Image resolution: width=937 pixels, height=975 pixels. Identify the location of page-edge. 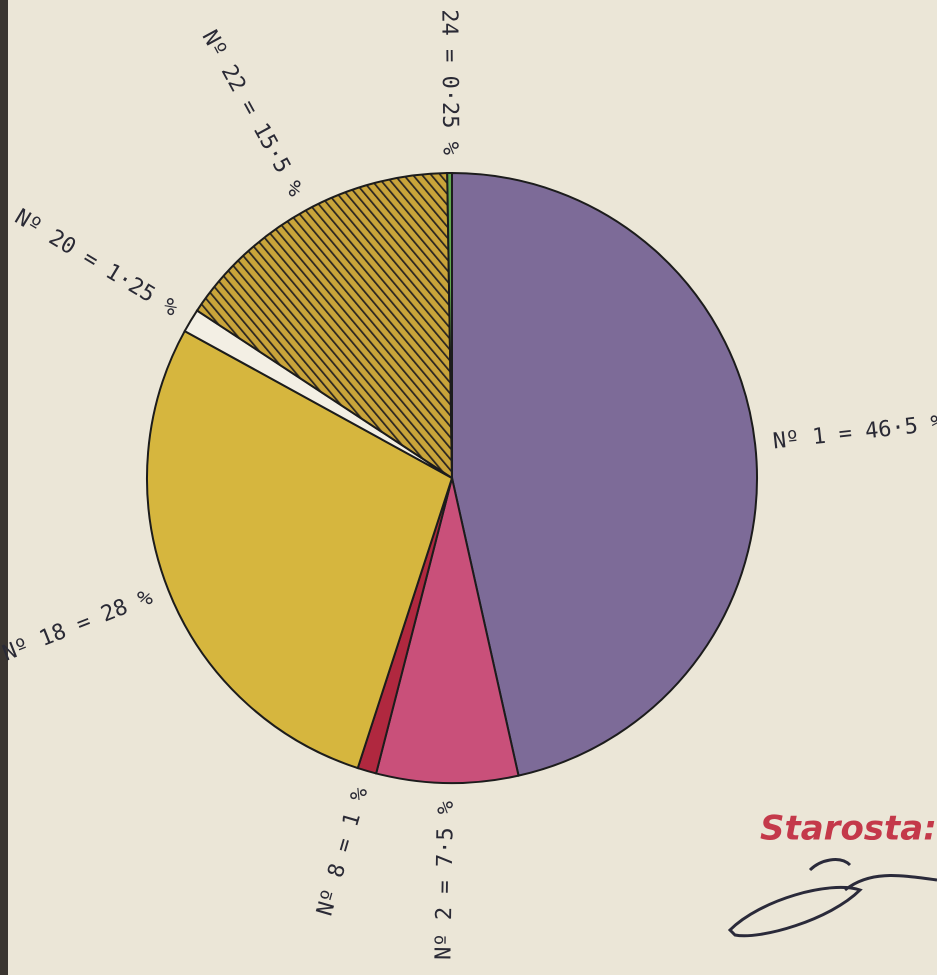
(4, 487).